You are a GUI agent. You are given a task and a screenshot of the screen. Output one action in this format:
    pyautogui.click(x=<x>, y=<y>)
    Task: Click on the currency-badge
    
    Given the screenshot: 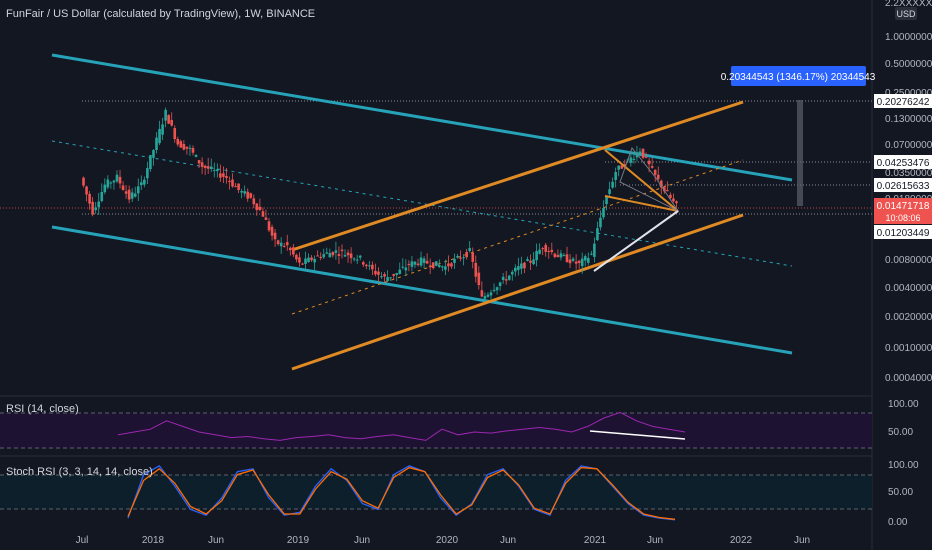 What is the action you would take?
    pyautogui.click(x=906, y=13)
    